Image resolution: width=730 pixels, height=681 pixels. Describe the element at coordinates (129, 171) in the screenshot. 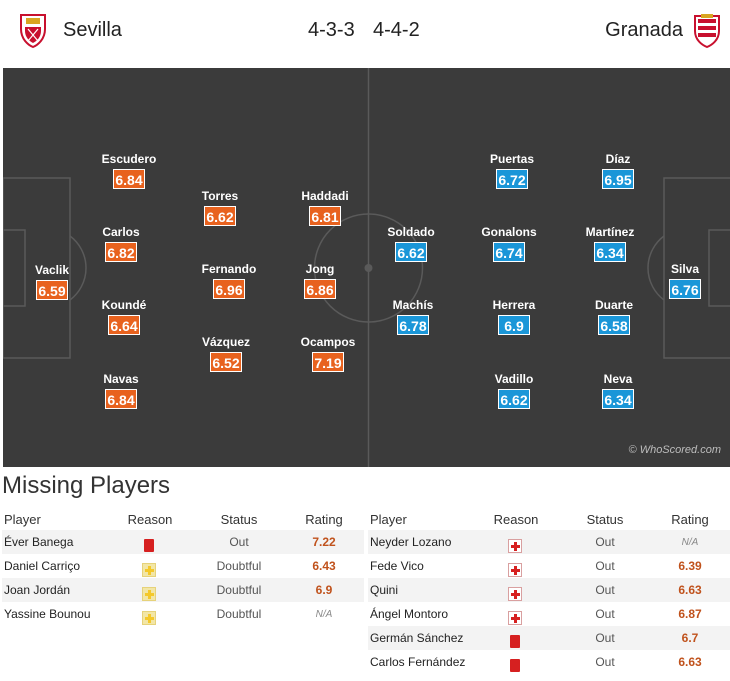

I see `home-player: Escudero 6.84` at that location.